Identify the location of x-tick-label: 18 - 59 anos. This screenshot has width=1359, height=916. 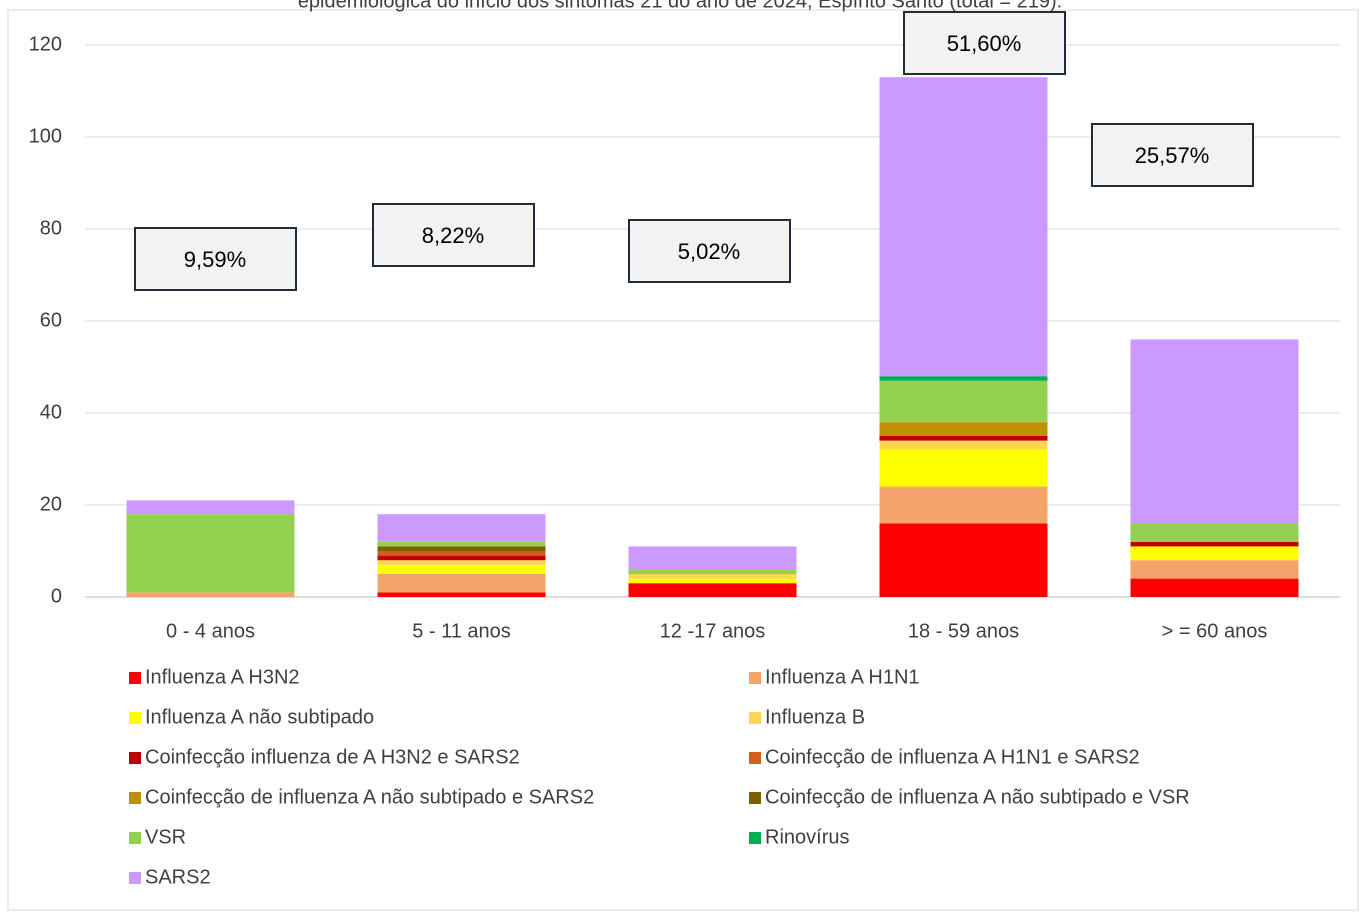
(963, 631).